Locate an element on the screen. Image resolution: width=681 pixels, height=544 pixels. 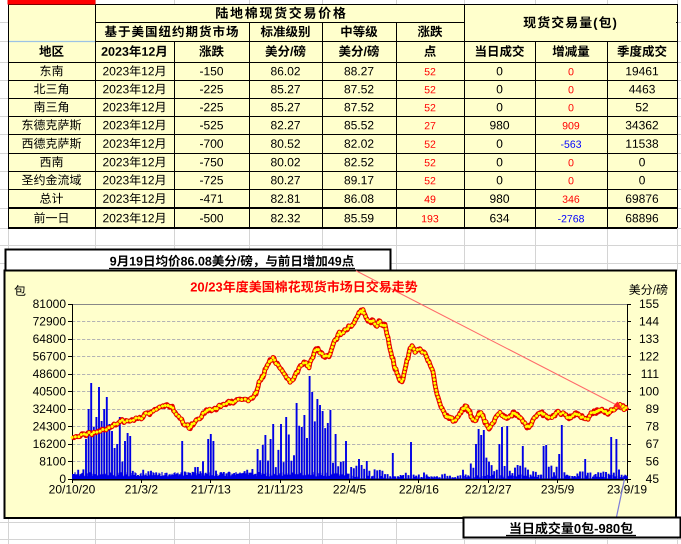
svg-text: 111 is located at coordinates (650, 374).